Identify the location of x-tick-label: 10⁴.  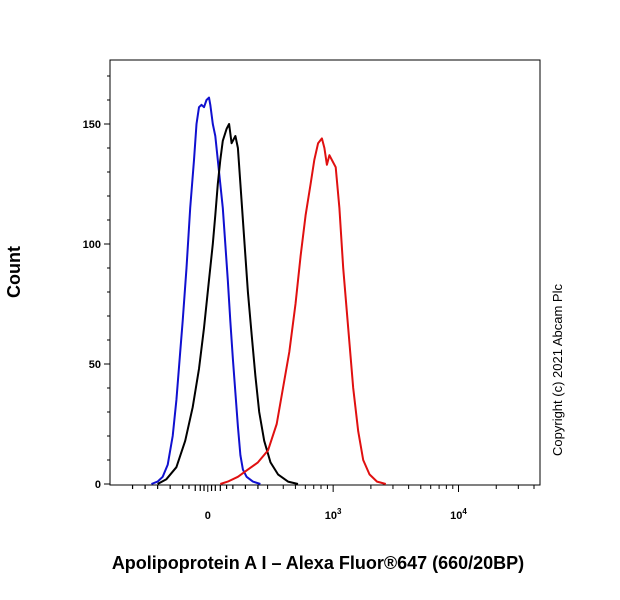
(458, 514).